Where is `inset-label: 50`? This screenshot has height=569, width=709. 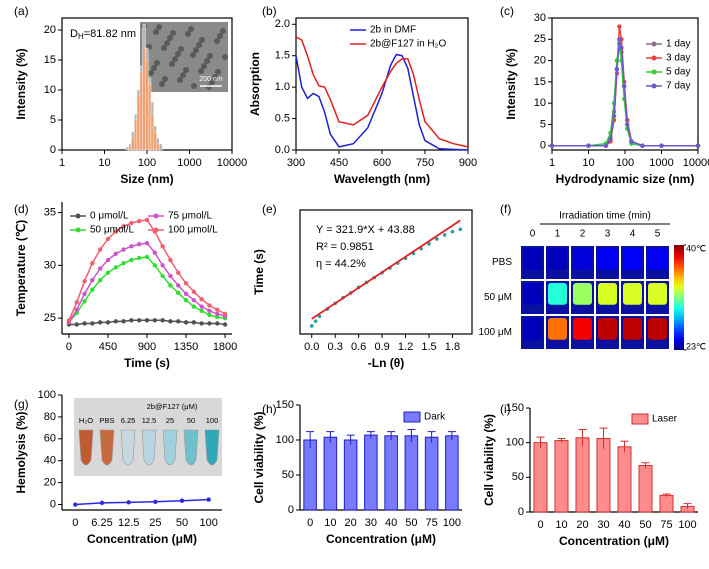 inset-label: 50 is located at coordinates (191, 420).